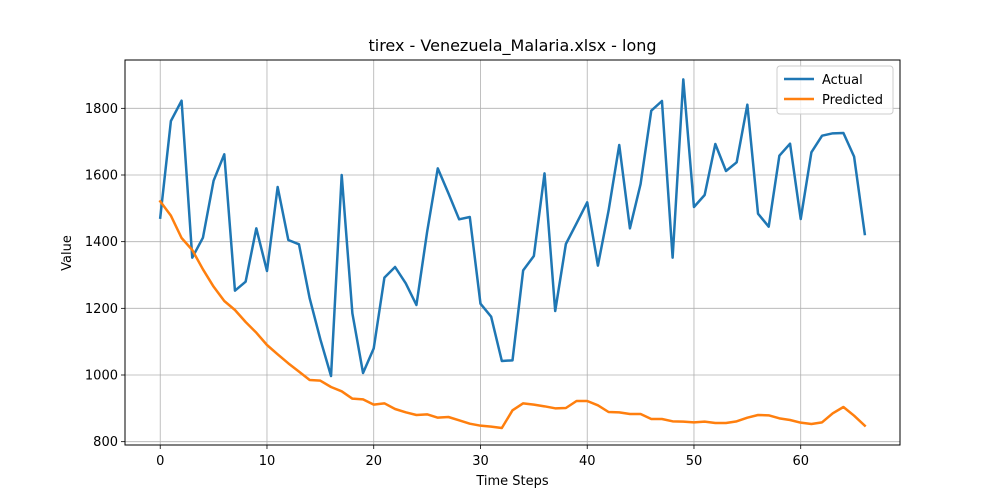 The width and height of the screenshot is (1000, 500). I want to click on x-tick-label: 40, so click(587, 461).